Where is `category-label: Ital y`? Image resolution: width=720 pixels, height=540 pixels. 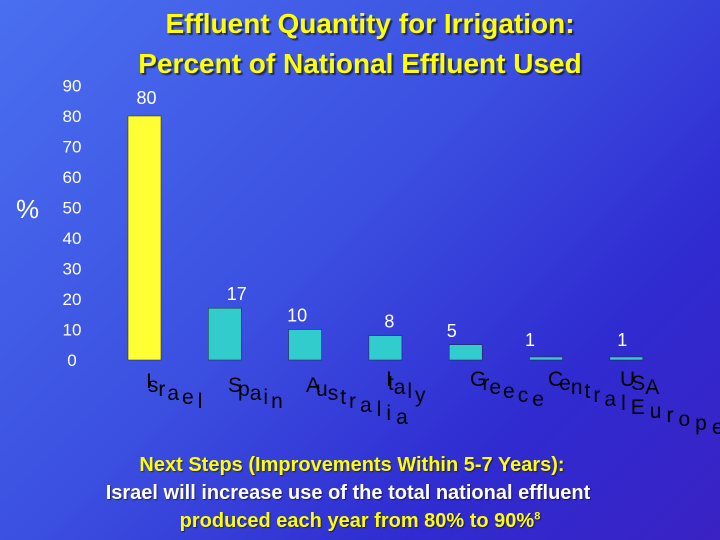 category-label: Ital y is located at coordinates (406, 387).